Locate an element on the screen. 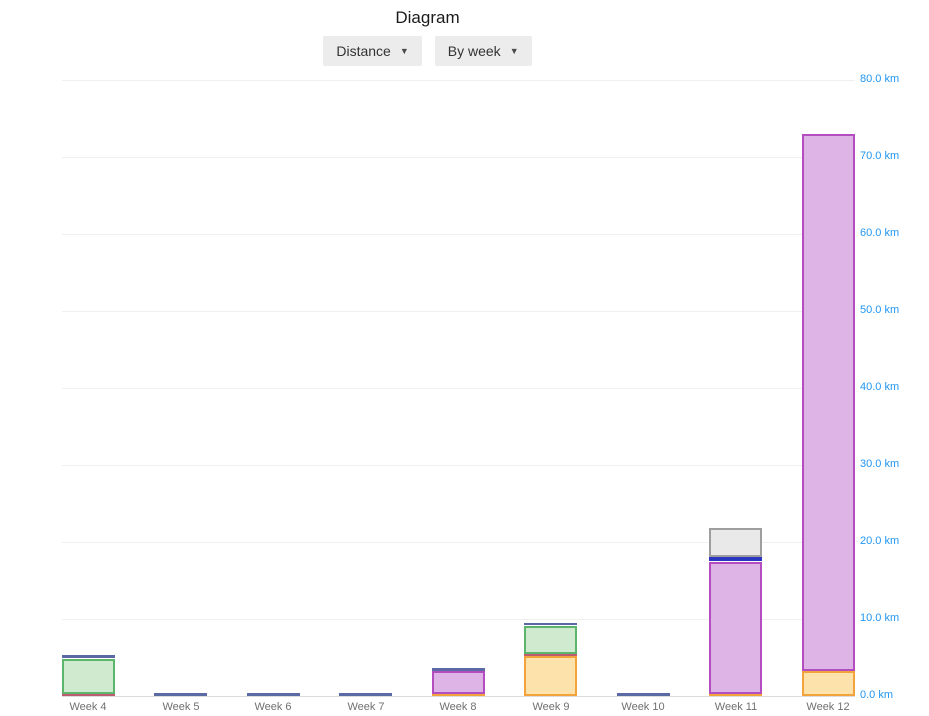  y-tick-label: 0.0 km is located at coordinates (877, 695).